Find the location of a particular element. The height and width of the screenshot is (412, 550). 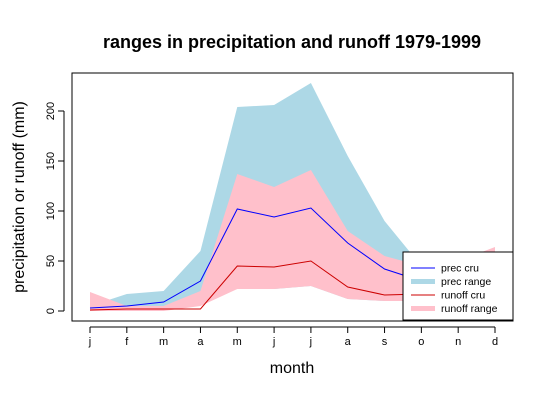

prec-cru-line is located at coordinates (255, 258).